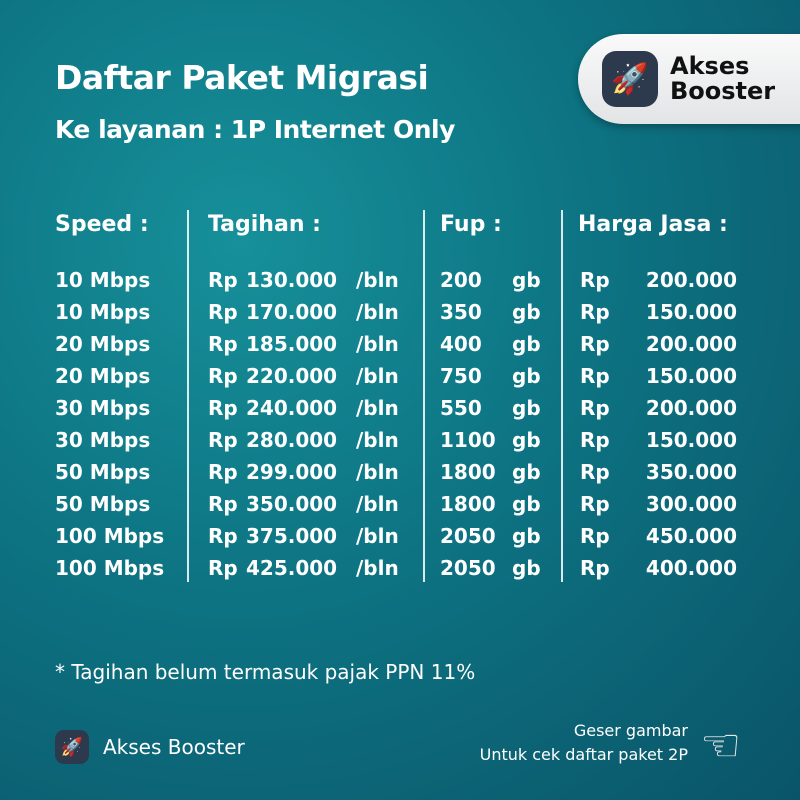 Image resolution: width=800 pixels, height=800 pixels. Describe the element at coordinates (723, 91) in the screenshot. I see `brand-name-line2: Booster` at that location.